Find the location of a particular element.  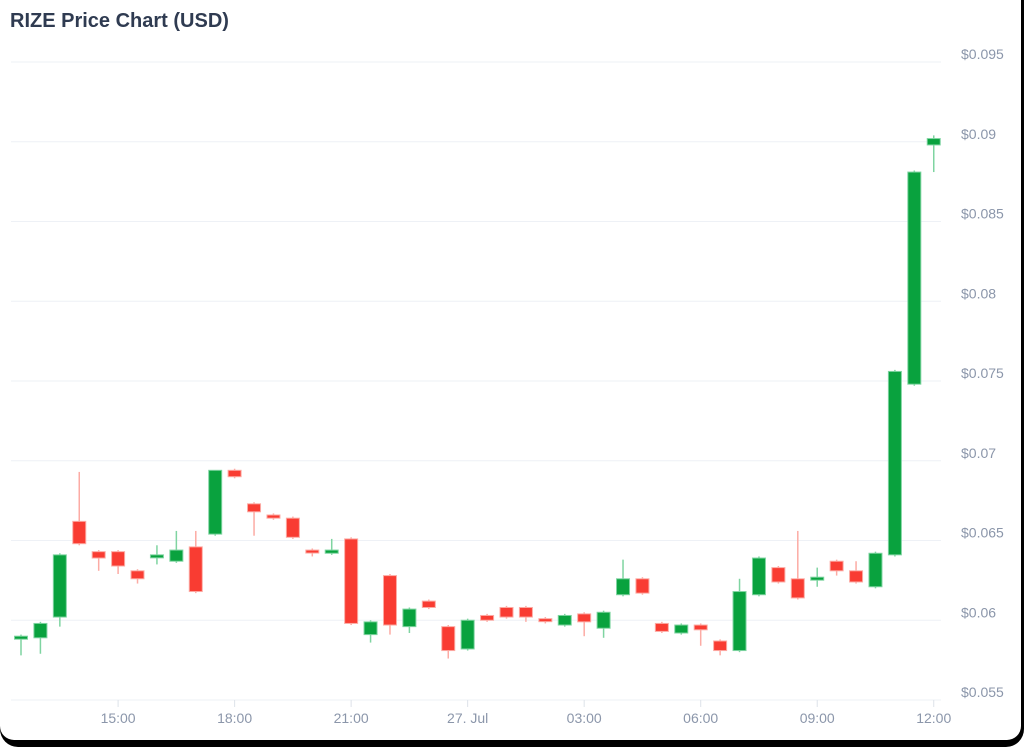

x-axis-label: 06:00 is located at coordinates (700, 718).